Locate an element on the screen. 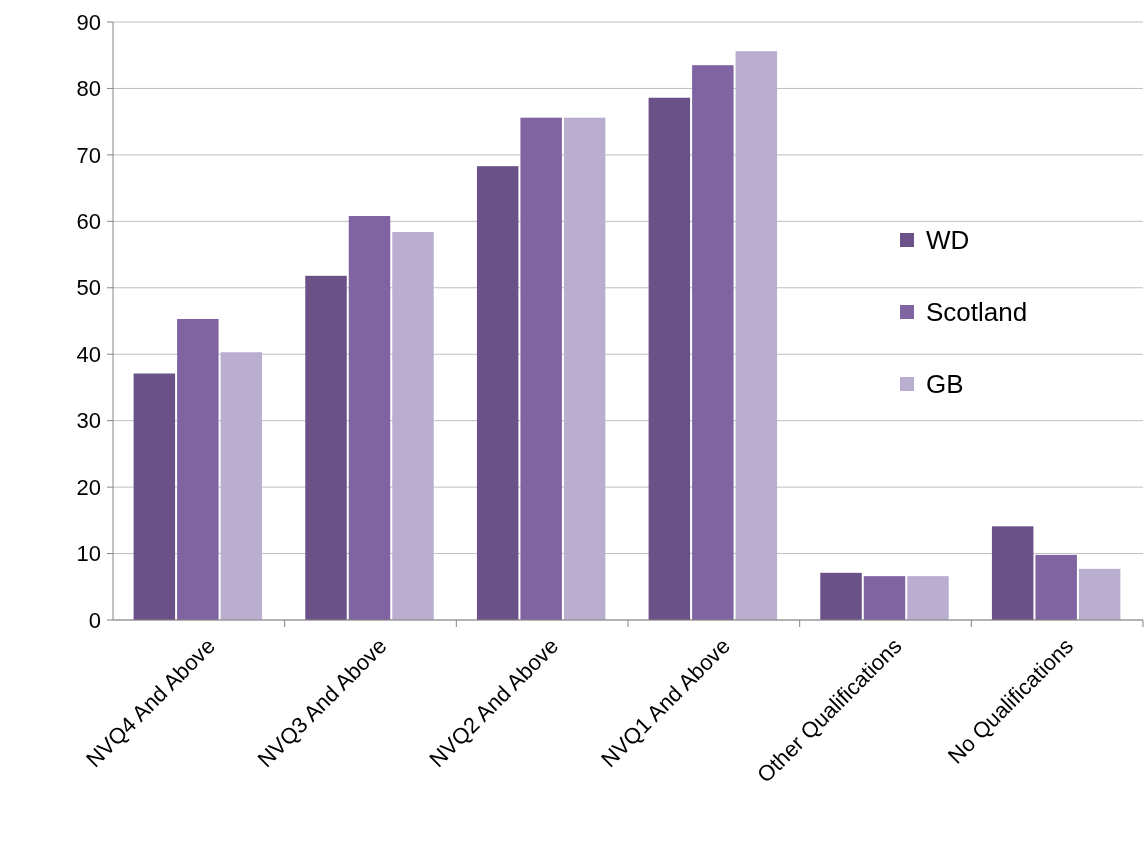 The image size is (1144, 856). y-tick-label: 90 is located at coordinates (88, 22).